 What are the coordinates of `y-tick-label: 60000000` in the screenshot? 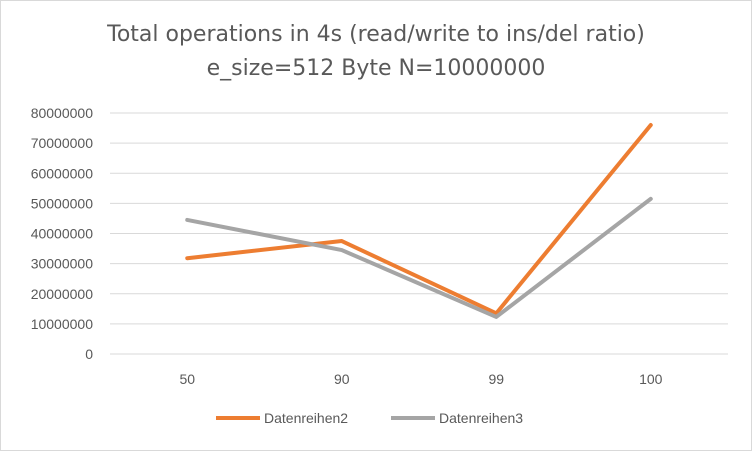 It's located at (62, 173).